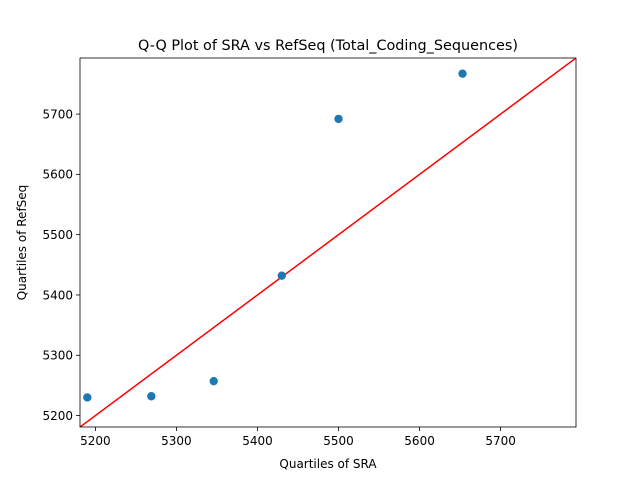 The width and height of the screenshot is (640, 480). What do you see at coordinates (176, 441) in the screenshot?
I see `x-tick-label: 5300` at bounding box center [176, 441].